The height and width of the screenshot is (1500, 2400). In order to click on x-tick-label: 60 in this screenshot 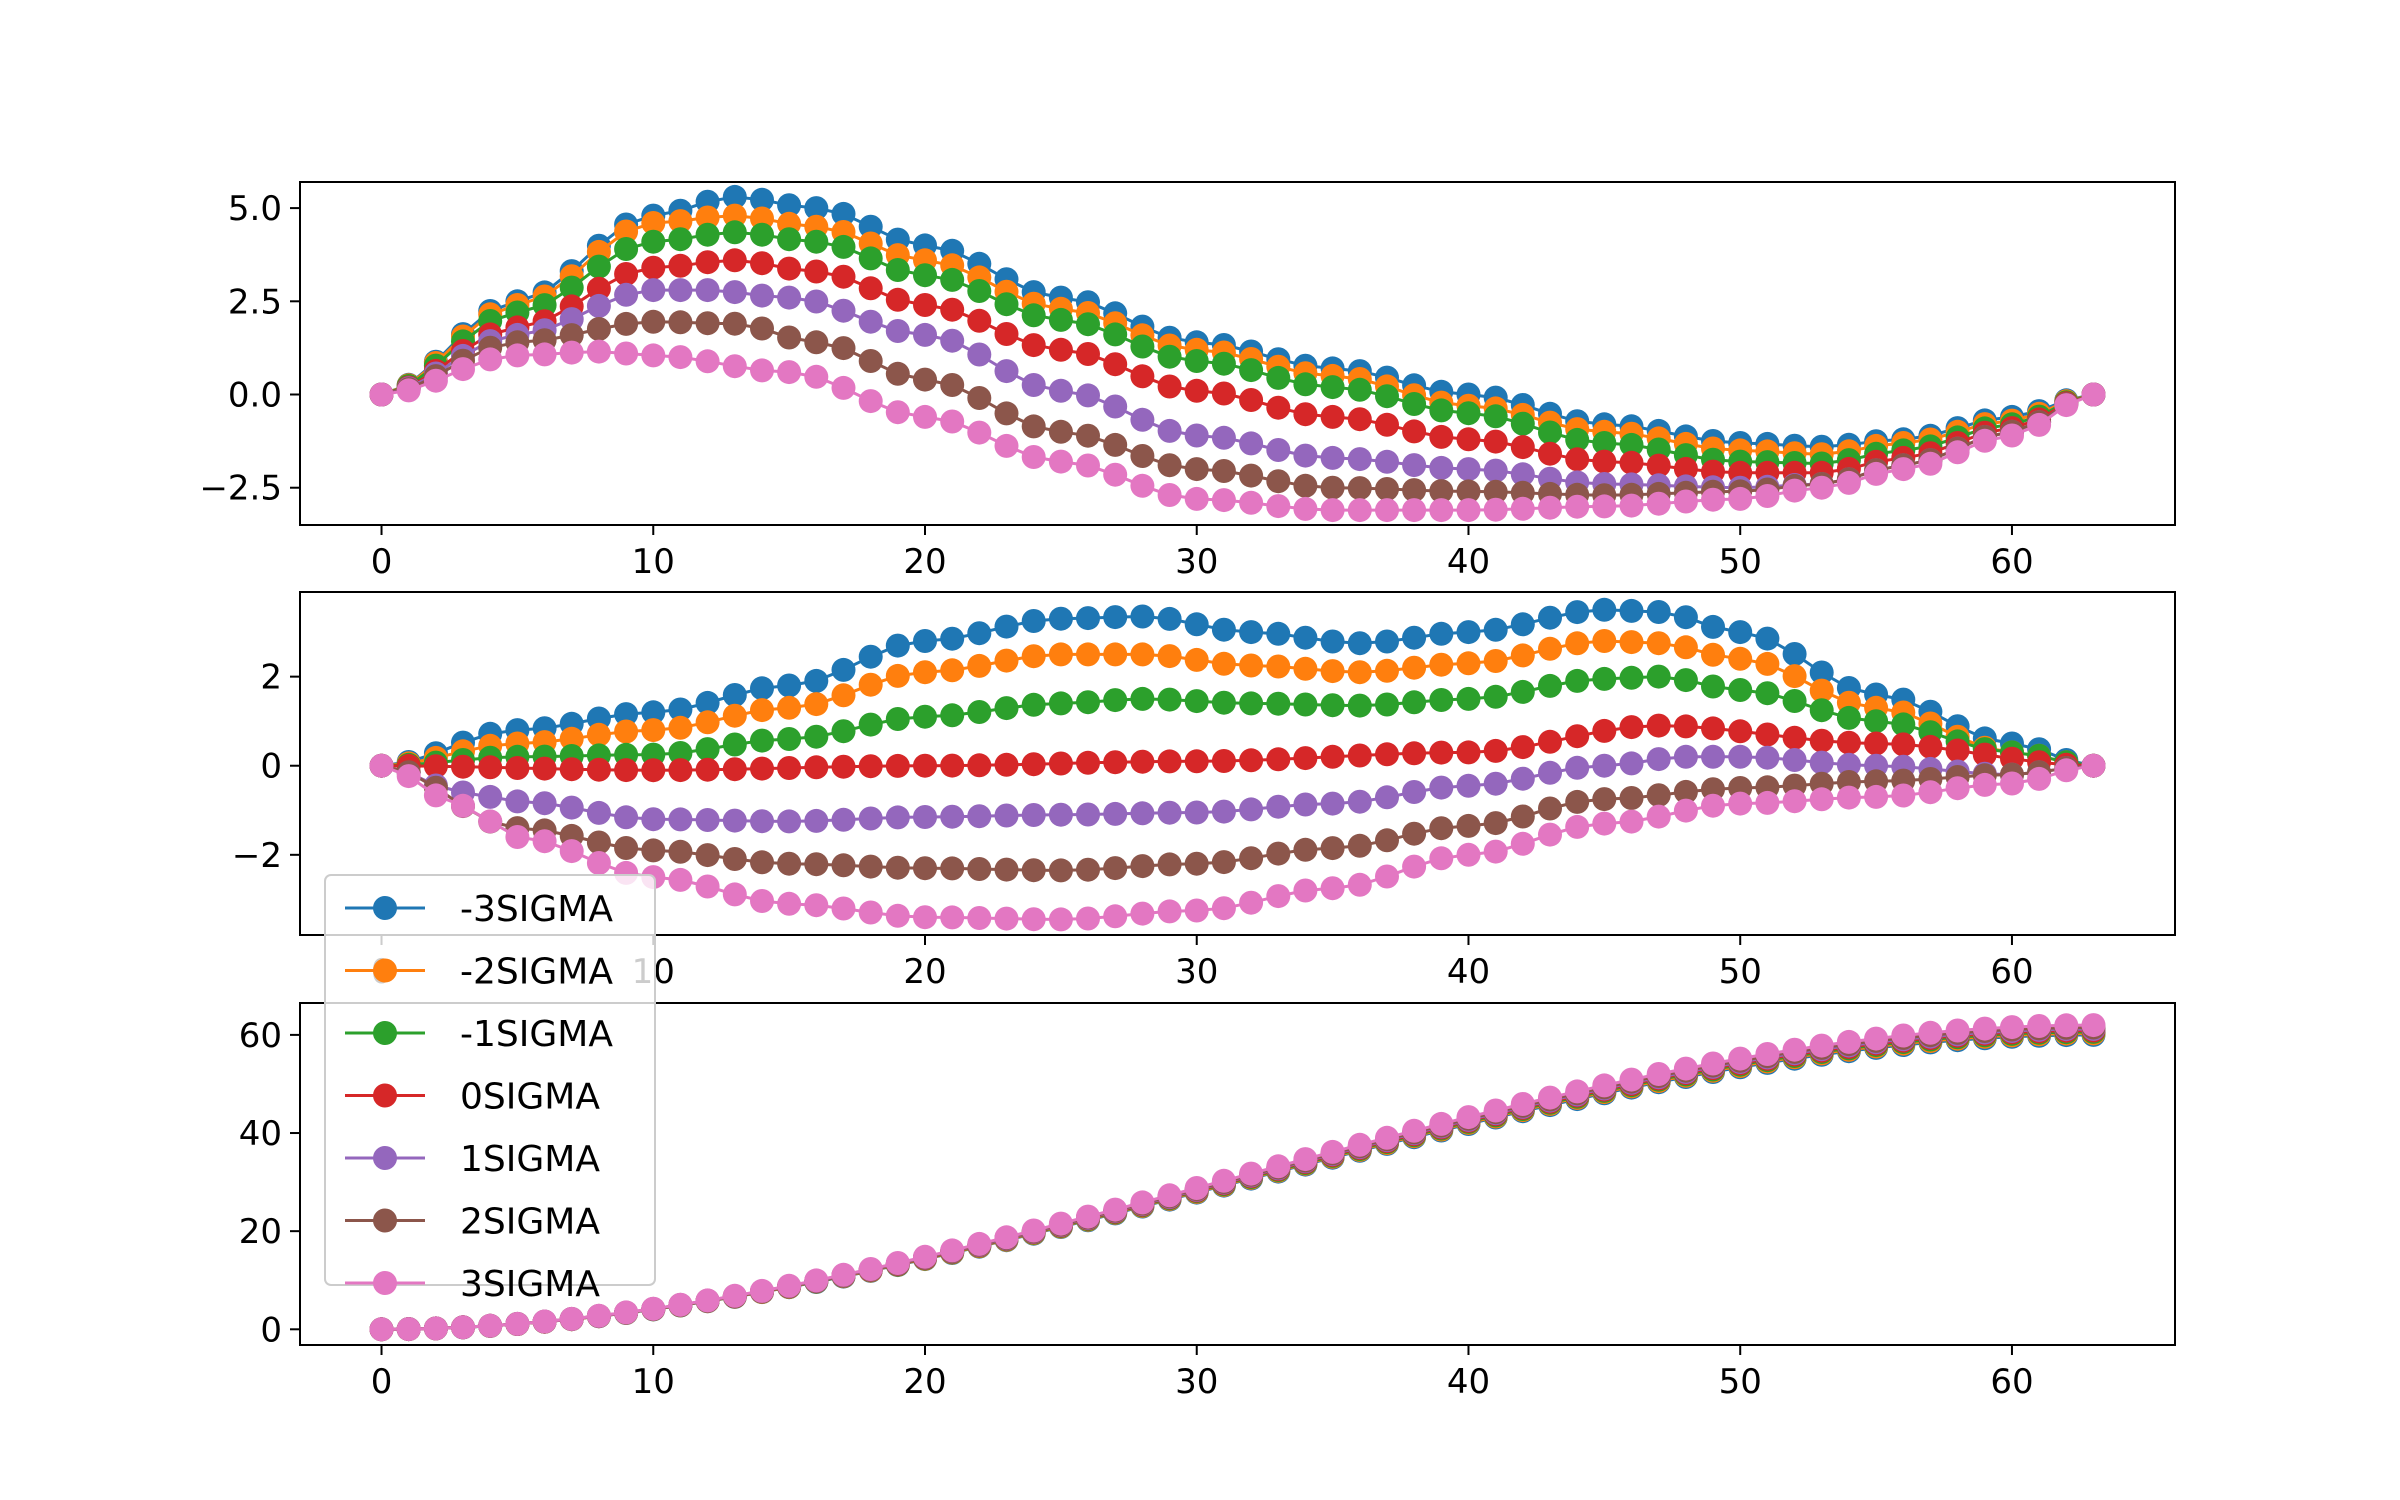, I will do `click(2011, 562)`.